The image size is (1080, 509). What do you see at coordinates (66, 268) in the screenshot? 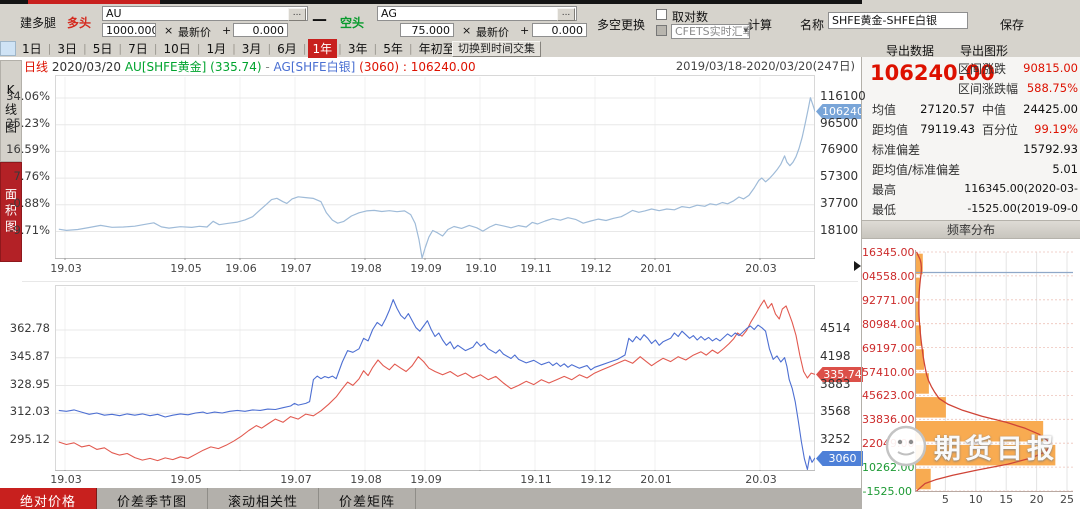
I see `spread-xaxis-label: 19.03` at bounding box center [66, 268].